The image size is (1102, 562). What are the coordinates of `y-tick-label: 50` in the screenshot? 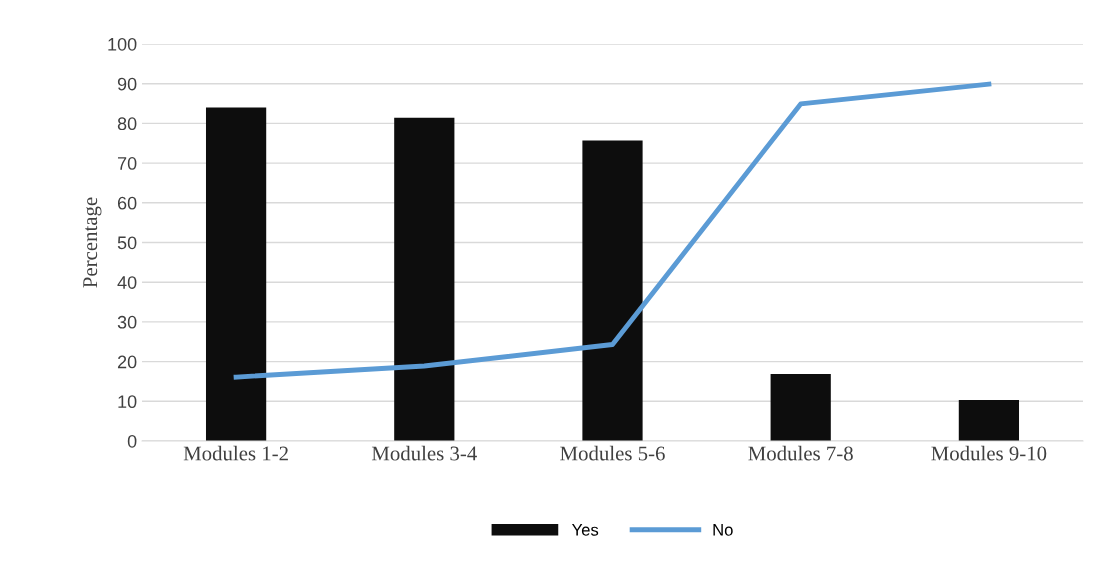 It's located at (127, 243).